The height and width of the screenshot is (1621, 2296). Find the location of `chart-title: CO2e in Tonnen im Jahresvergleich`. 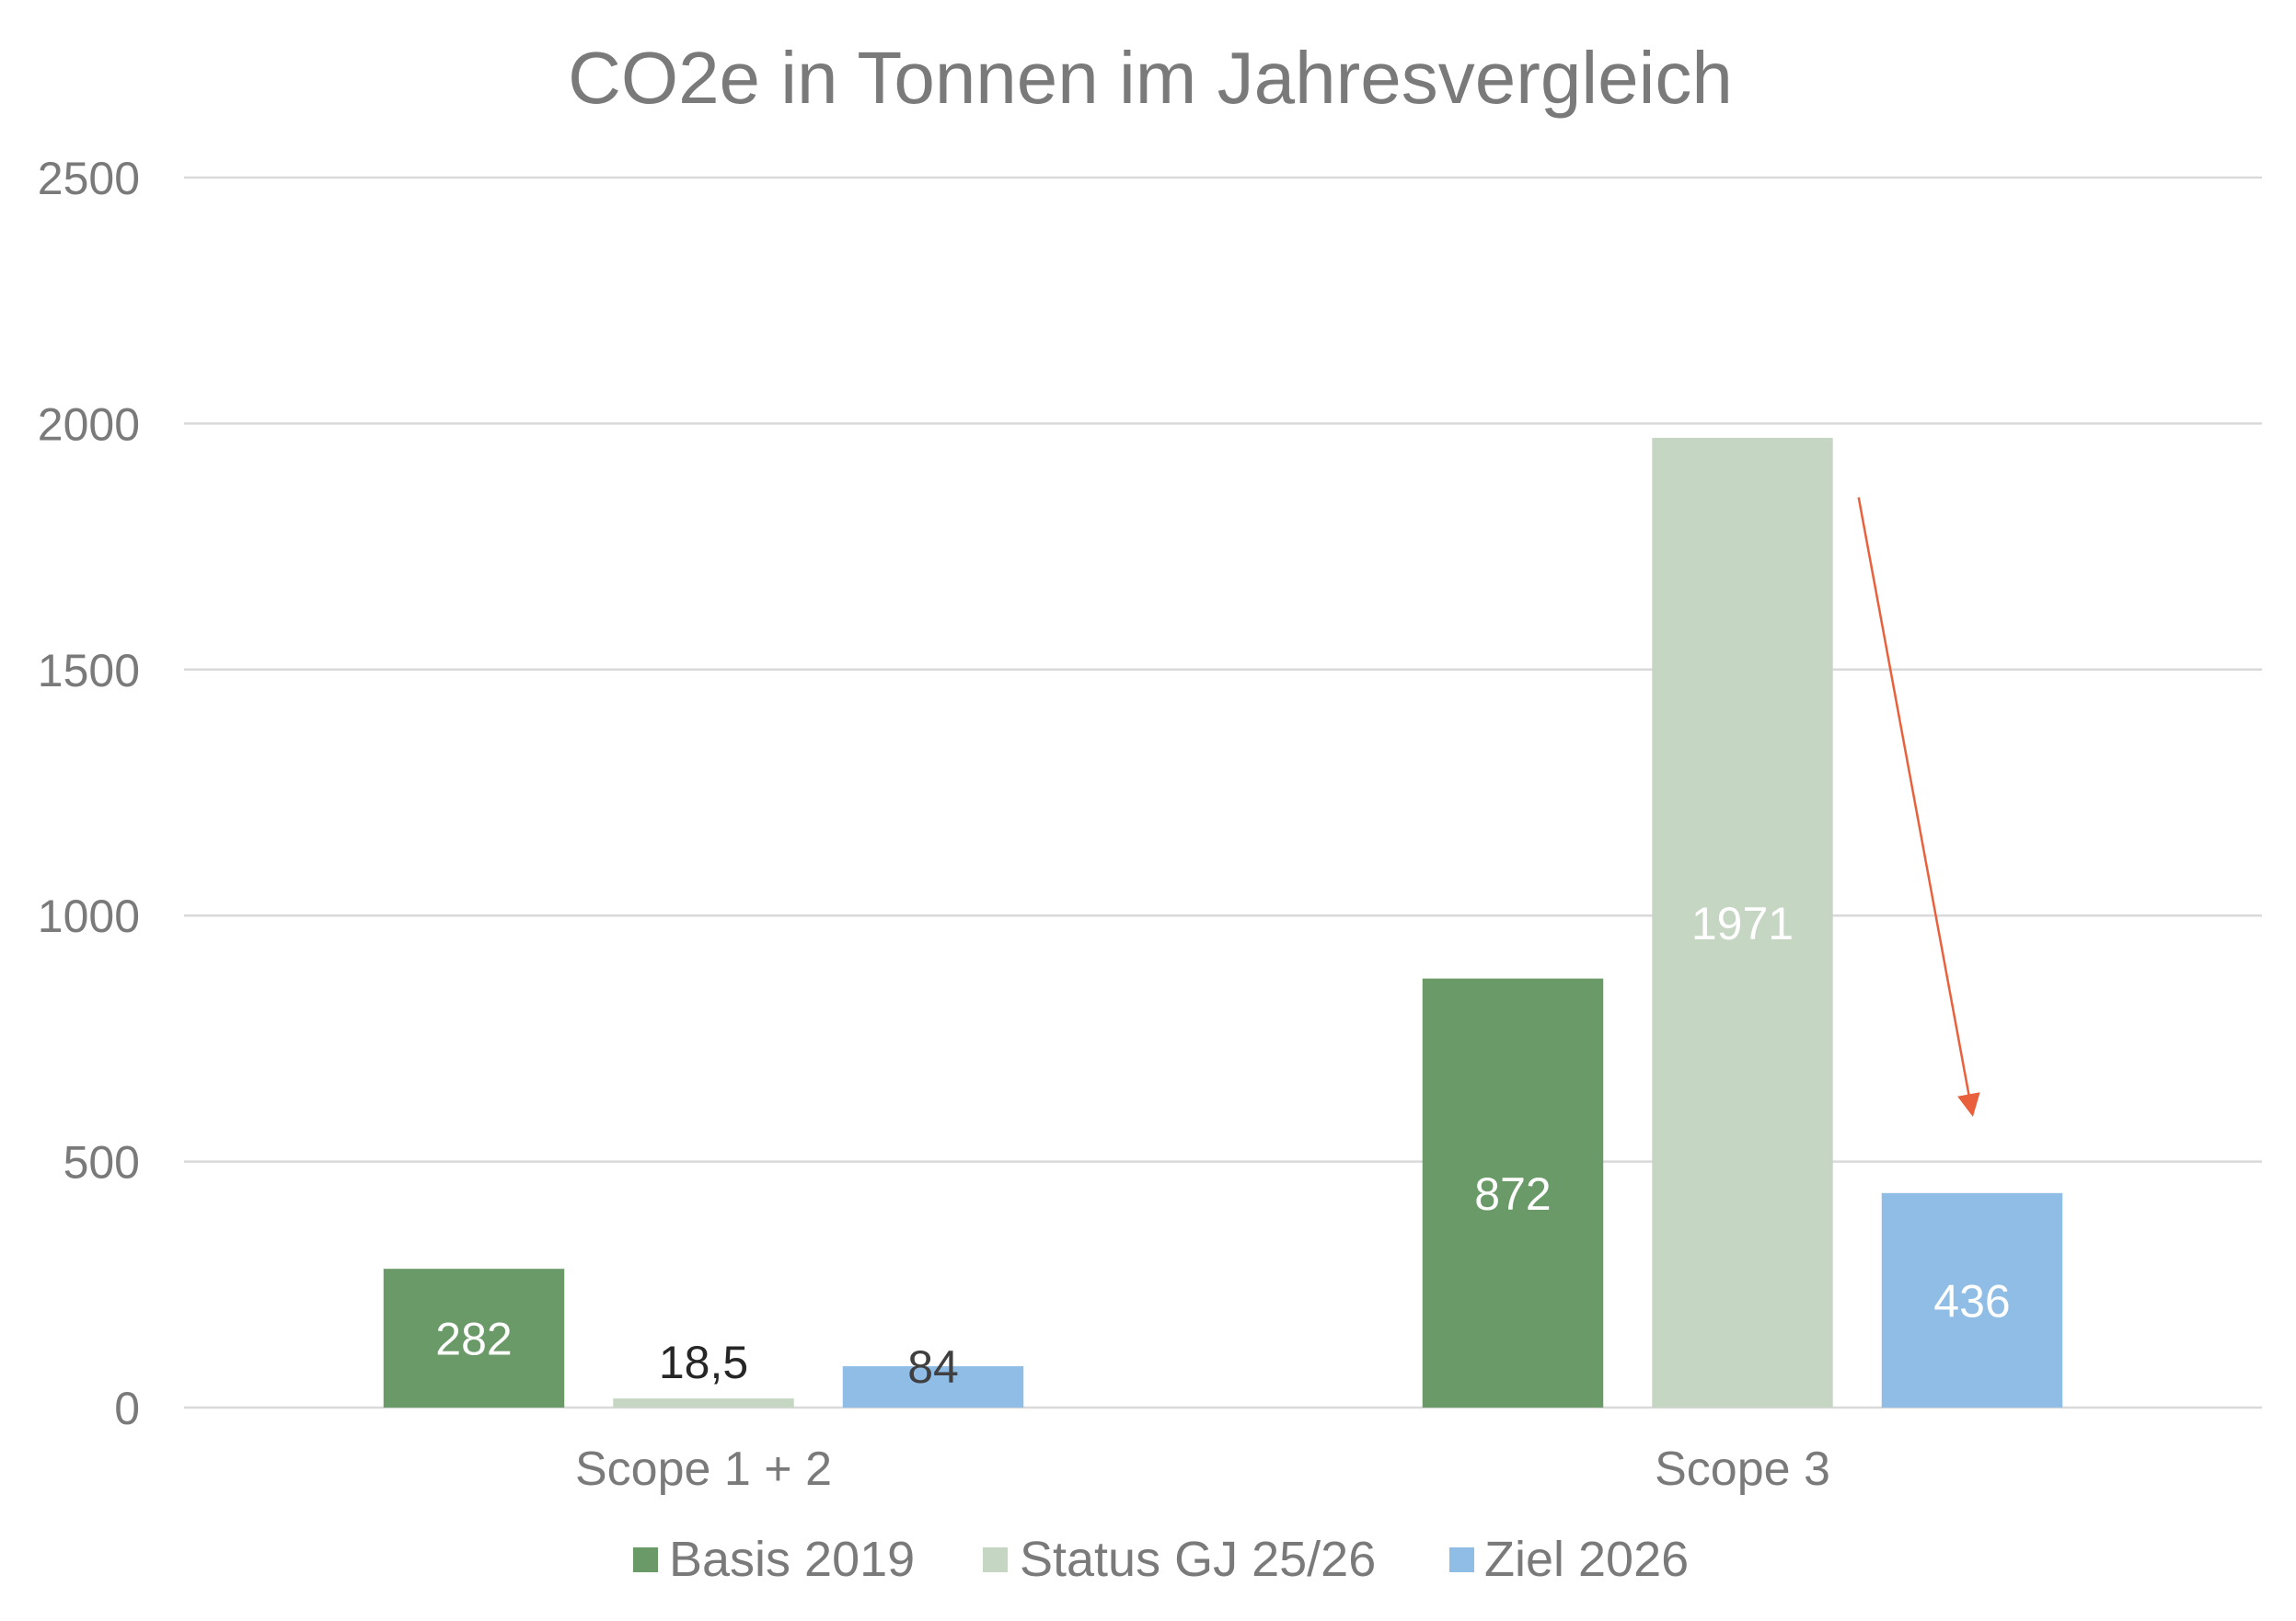

chart-title: CO2e in Tonnen im Jahresvergleich is located at coordinates (1151, 78).